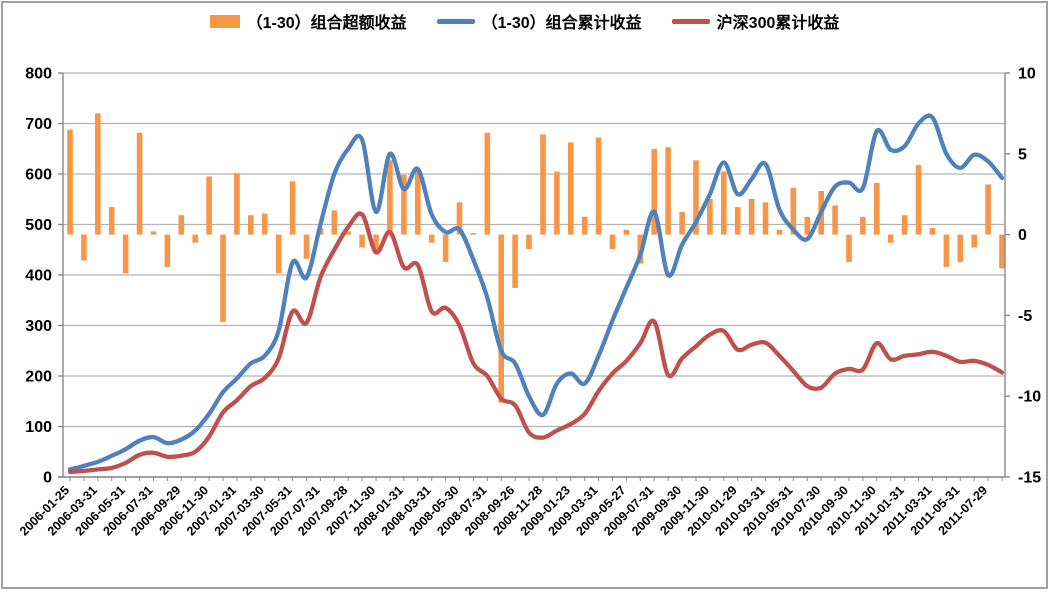 The width and height of the screenshot is (1050, 594). What do you see at coordinates (38, 427) in the screenshot?
I see `svg-text: 100` at bounding box center [38, 427].